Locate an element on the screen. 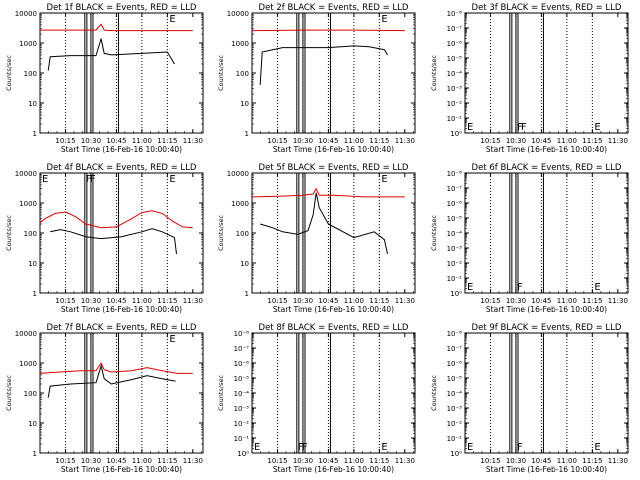 The image size is (640, 480). panel-title: Det 6f BLACK = Events, RED = LLD is located at coordinates (547, 168).